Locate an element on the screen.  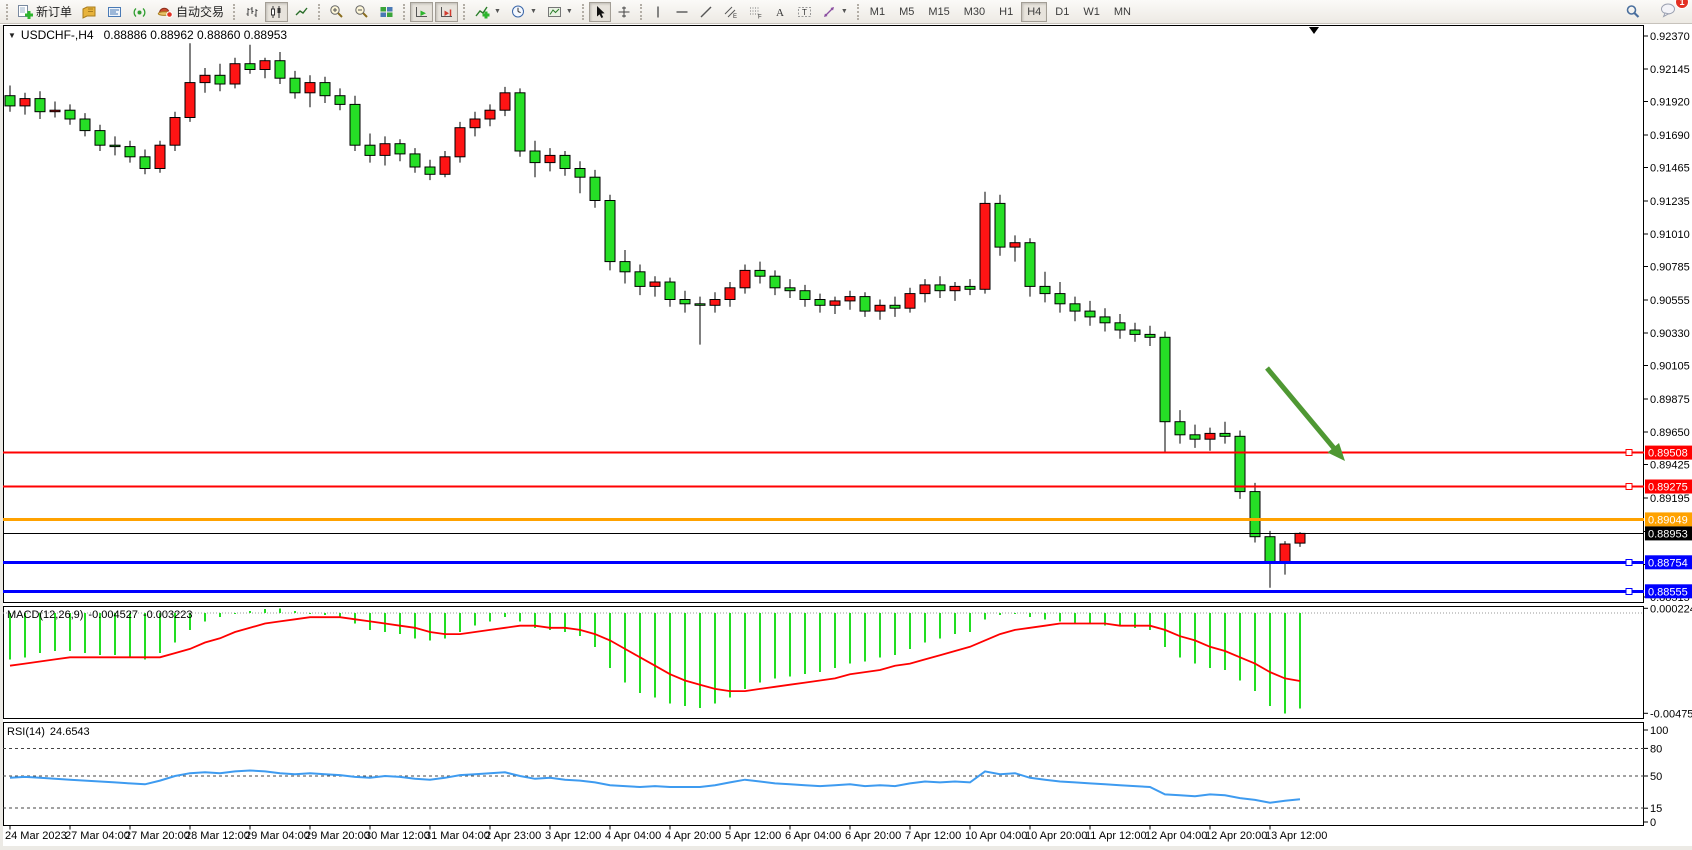
timeframe-d1-button: D1 is located at coordinates (1062, 12).